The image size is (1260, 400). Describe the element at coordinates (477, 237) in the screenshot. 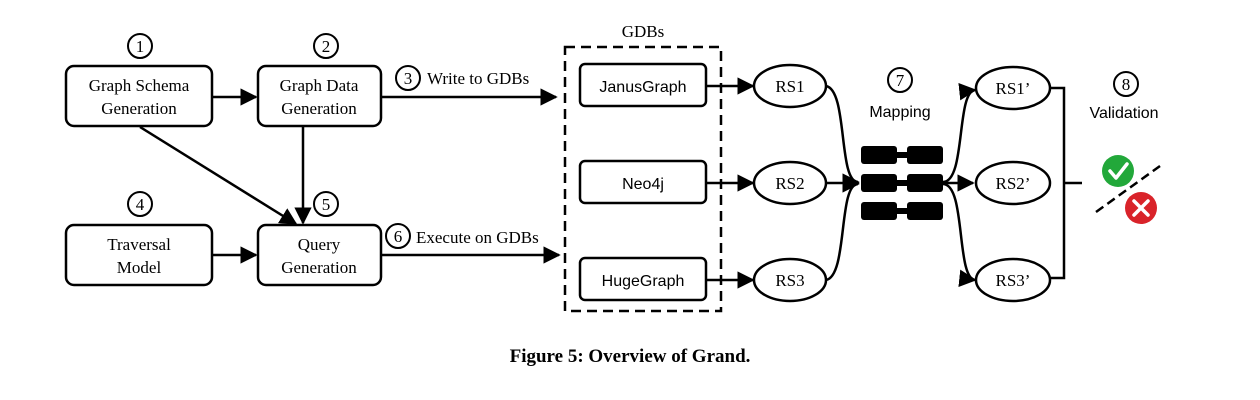

I see `execute-on-gdbs-label: Execute on GDBs` at that location.